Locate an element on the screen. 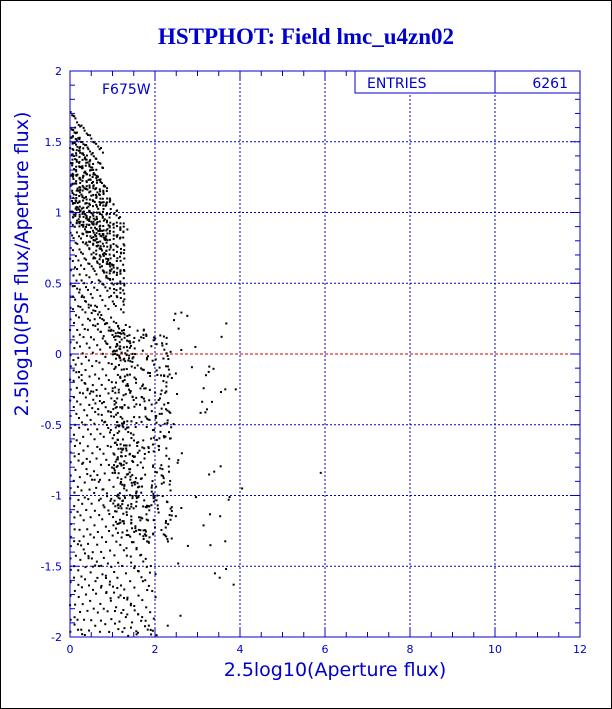 The width and height of the screenshot is (612, 709). x-tick-label: 12 is located at coordinates (580, 649).